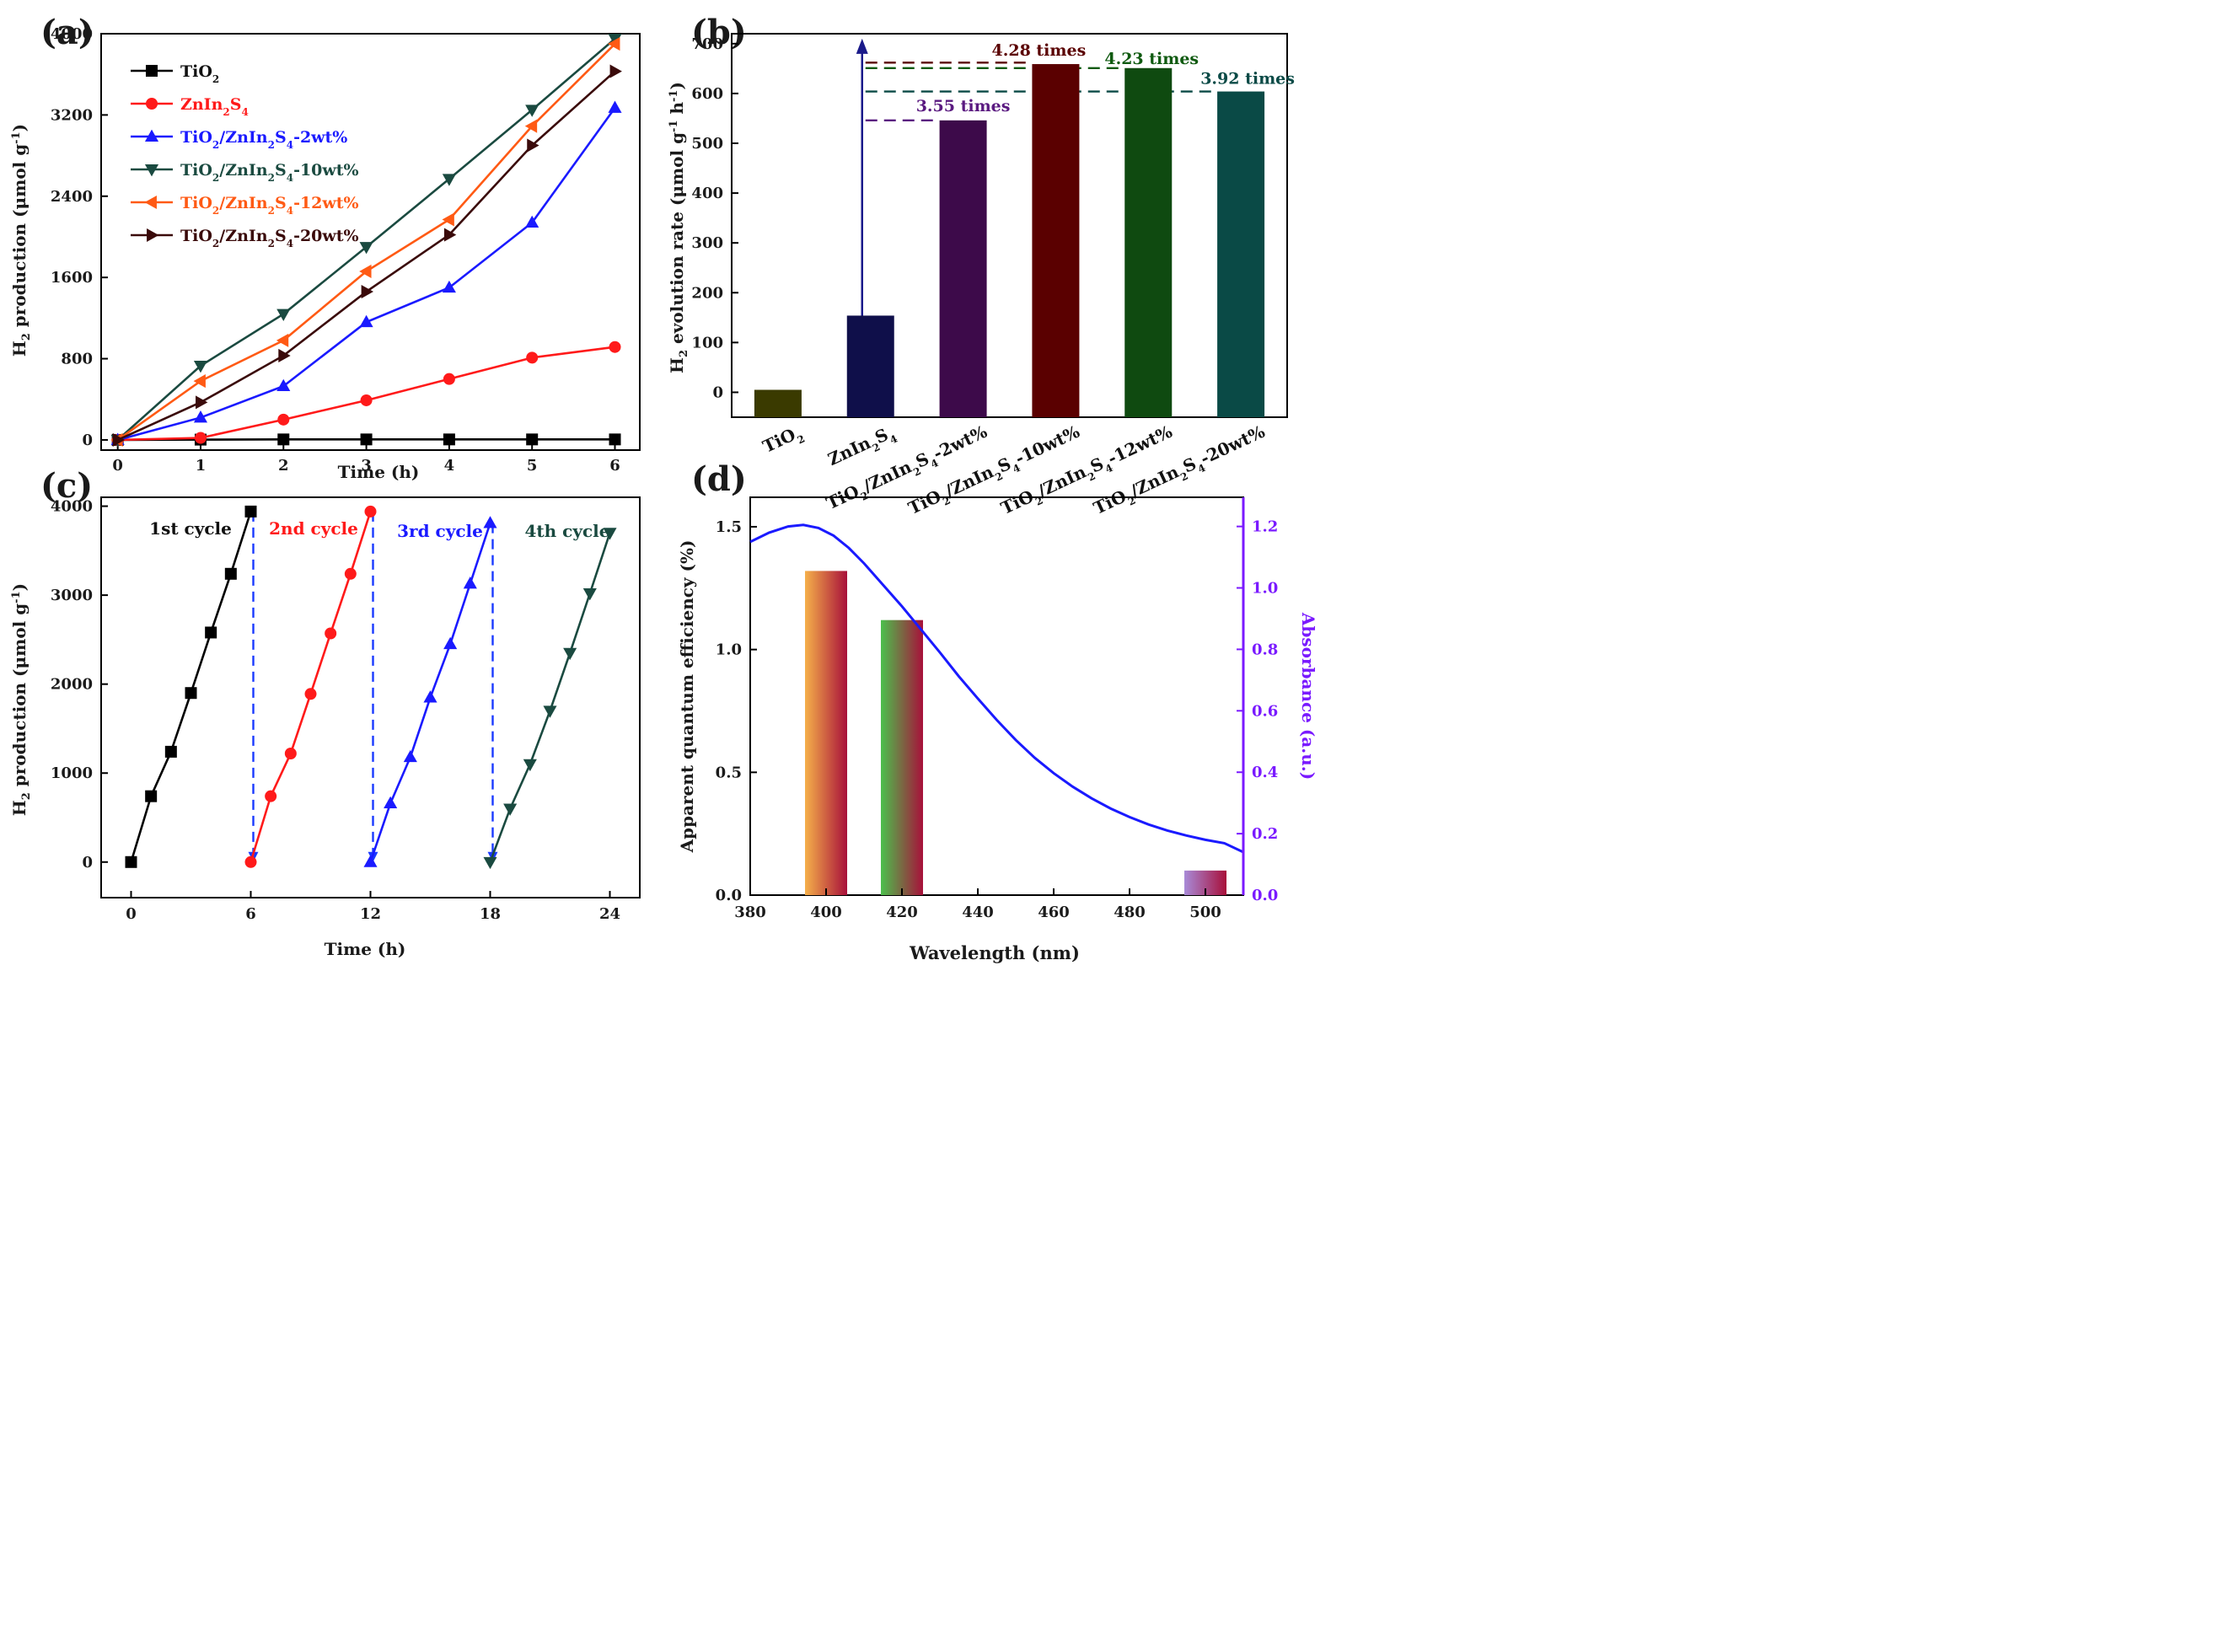 Image resolution: width=2238 pixels, height=1652 pixels. Describe the element at coordinates (707, 342) in the screenshot. I see `b-ytick-label: 100` at that location.